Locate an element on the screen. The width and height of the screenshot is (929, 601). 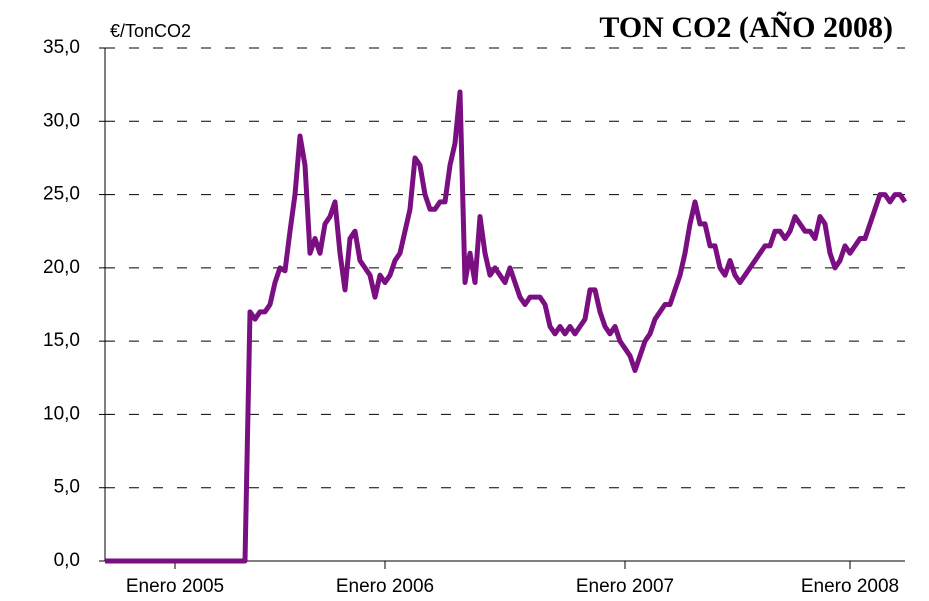
x-tick-label: Enero 2008 is located at coordinates (850, 586).